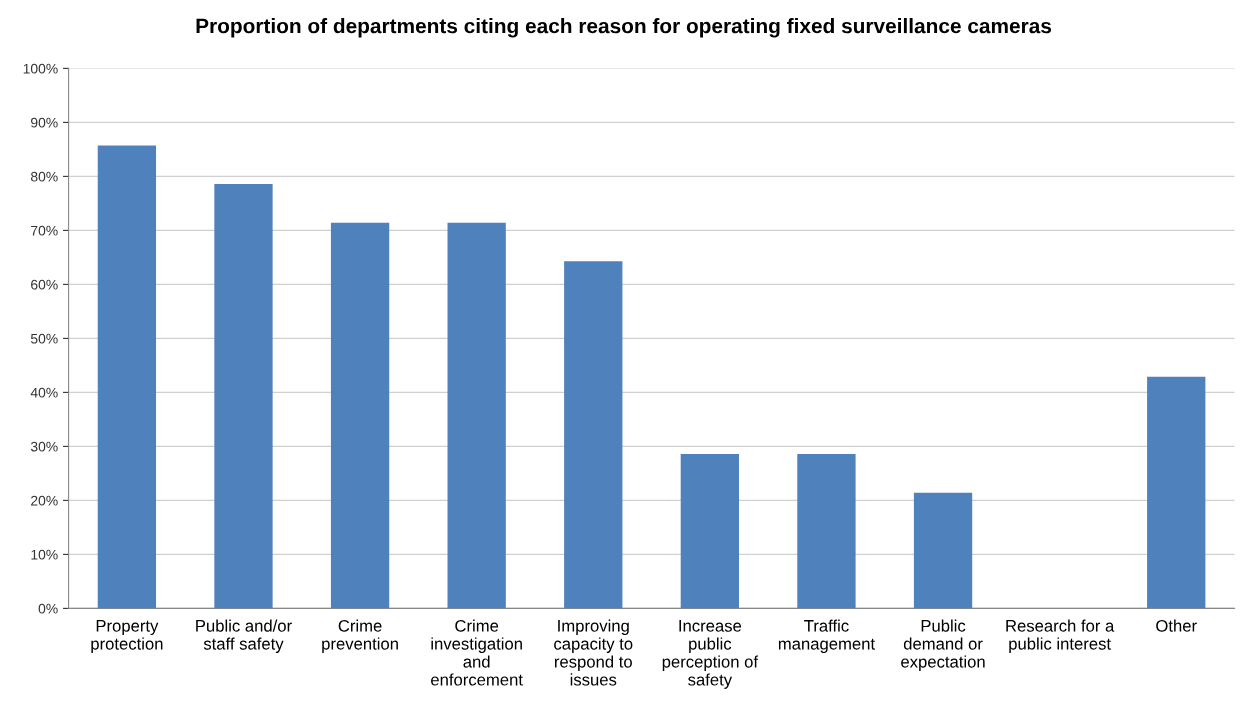  I want to click on x-tick-label: Research for a public interest, so click(1060, 636).